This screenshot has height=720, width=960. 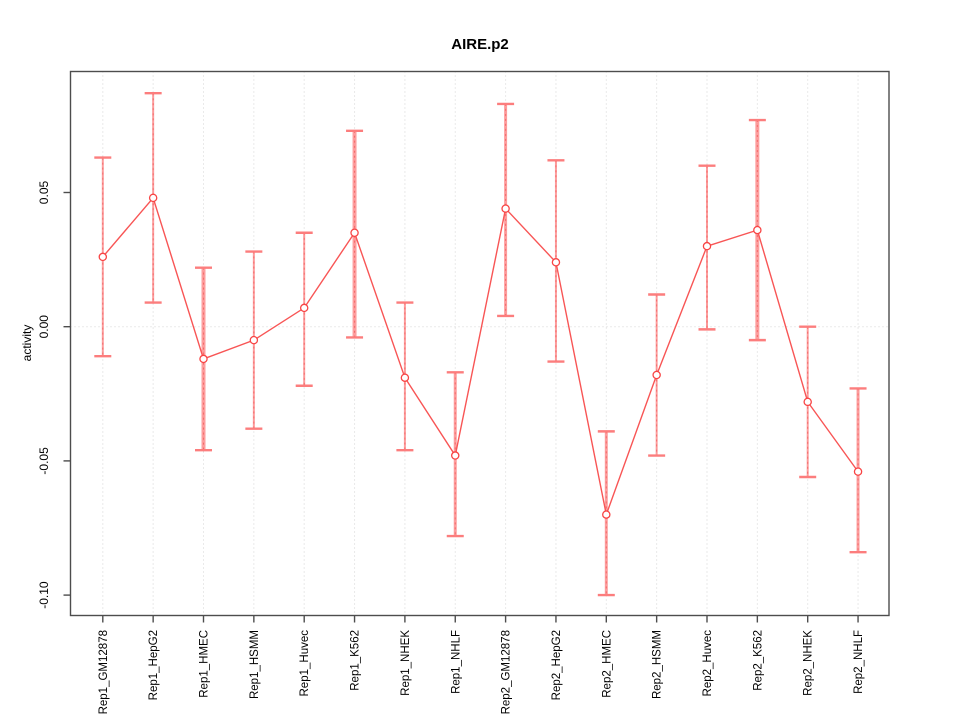 What do you see at coordinates (154, 665) in the screenshot?
I see `x-tick-label: Rep1_HepG2` at bounding box center [154, 665].